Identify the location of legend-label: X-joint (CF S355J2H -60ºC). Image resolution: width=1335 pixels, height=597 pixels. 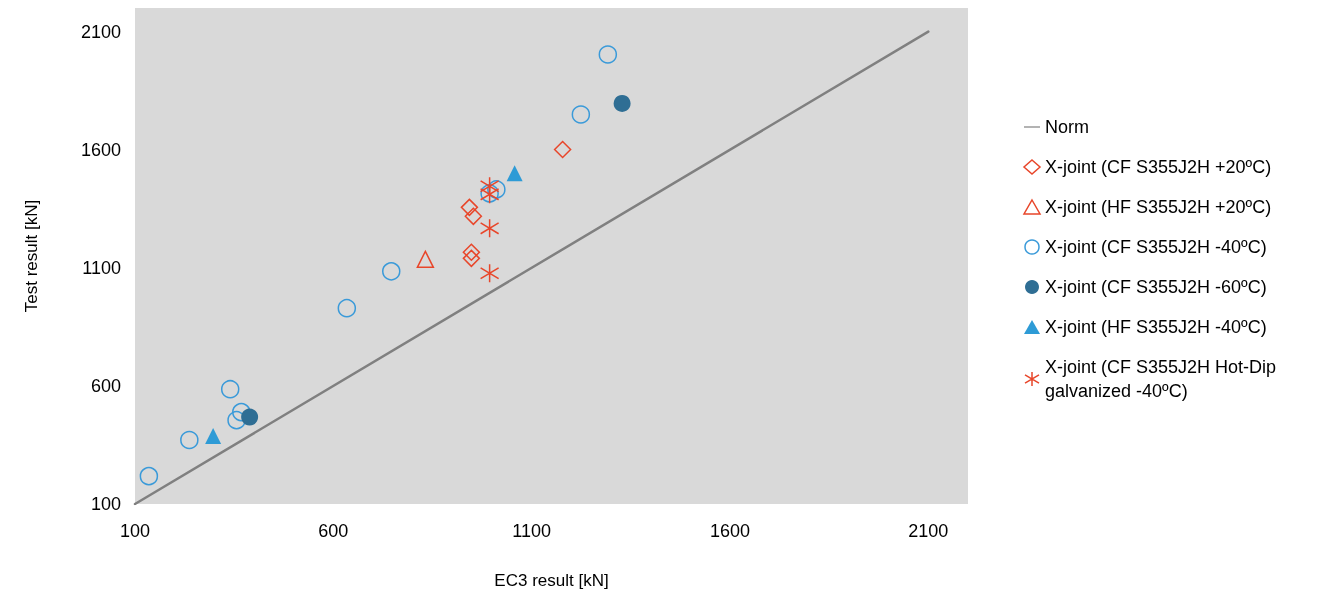
(1156, 287).